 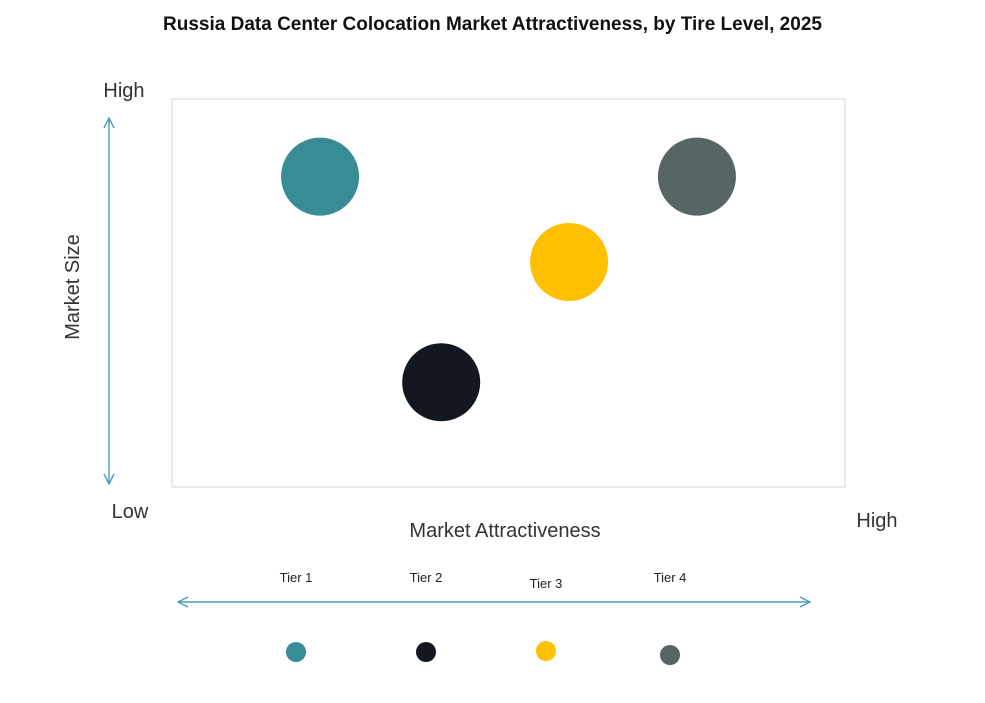 What do you see at coordinates (73, 287) in the screenshot?
I see `y-axis-title: Market Size` at bounding box center [73, 287].